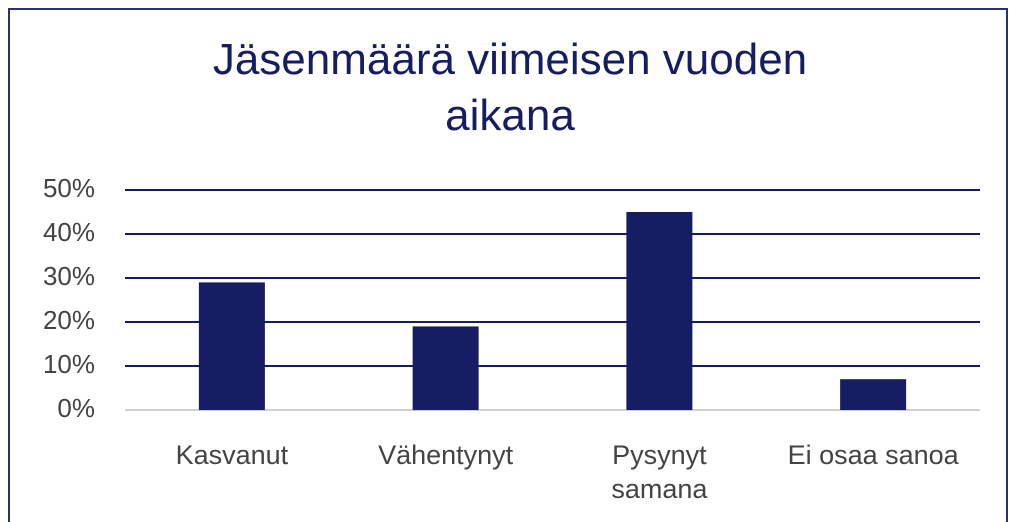 The image size is (1015, 522). Describe the element at coordinates (232, 455) in the screenshot. I see `x-tick-label: Kasvanut` at that location.